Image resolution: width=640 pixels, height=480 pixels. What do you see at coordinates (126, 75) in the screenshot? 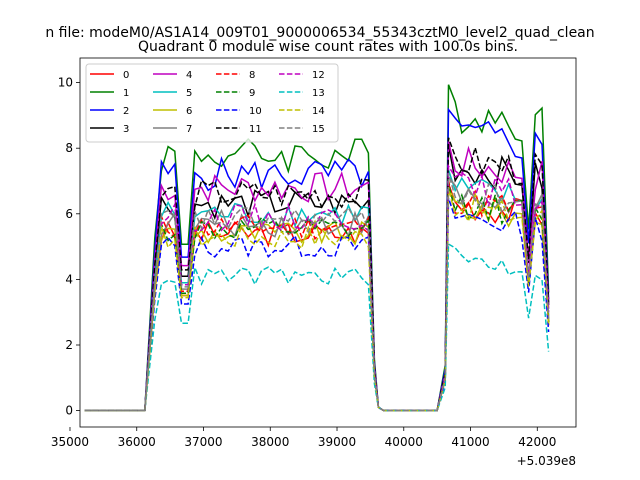
I see `legend-label-0: 0` at bounding box center [126, 75].